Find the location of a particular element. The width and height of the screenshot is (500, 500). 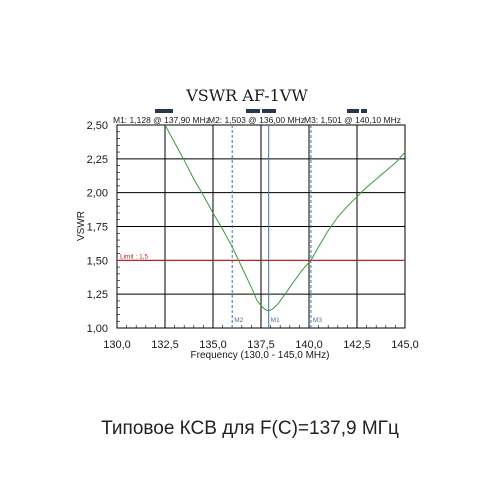

chart-title: VSWR AF-1VW is located at coordinates (246, 95).